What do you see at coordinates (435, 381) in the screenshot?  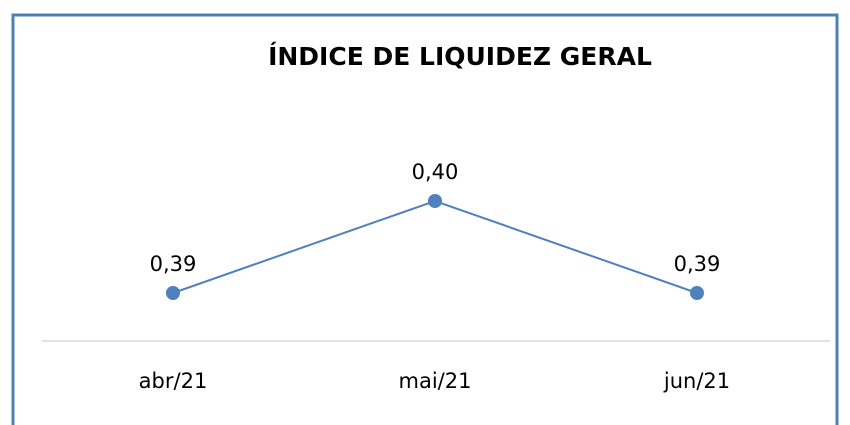 I see `x-tick-label: mai/21` at bounding box center [435, 381].